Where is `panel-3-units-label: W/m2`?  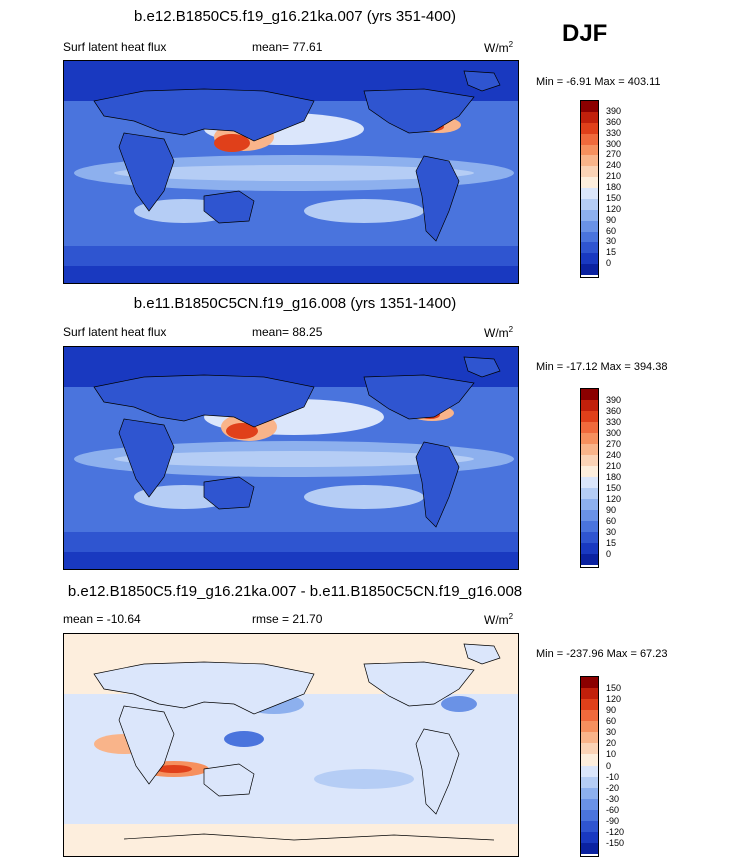
panel-3-units-label: W/m2 is located at coordinates (499, 619).